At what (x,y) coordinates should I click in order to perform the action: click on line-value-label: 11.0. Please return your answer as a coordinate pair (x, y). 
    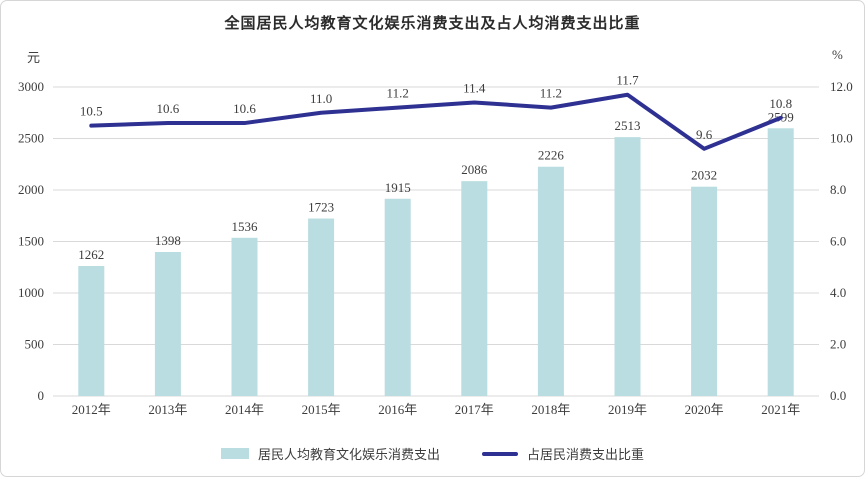
    Looking at the image, I should click on (321, 98).